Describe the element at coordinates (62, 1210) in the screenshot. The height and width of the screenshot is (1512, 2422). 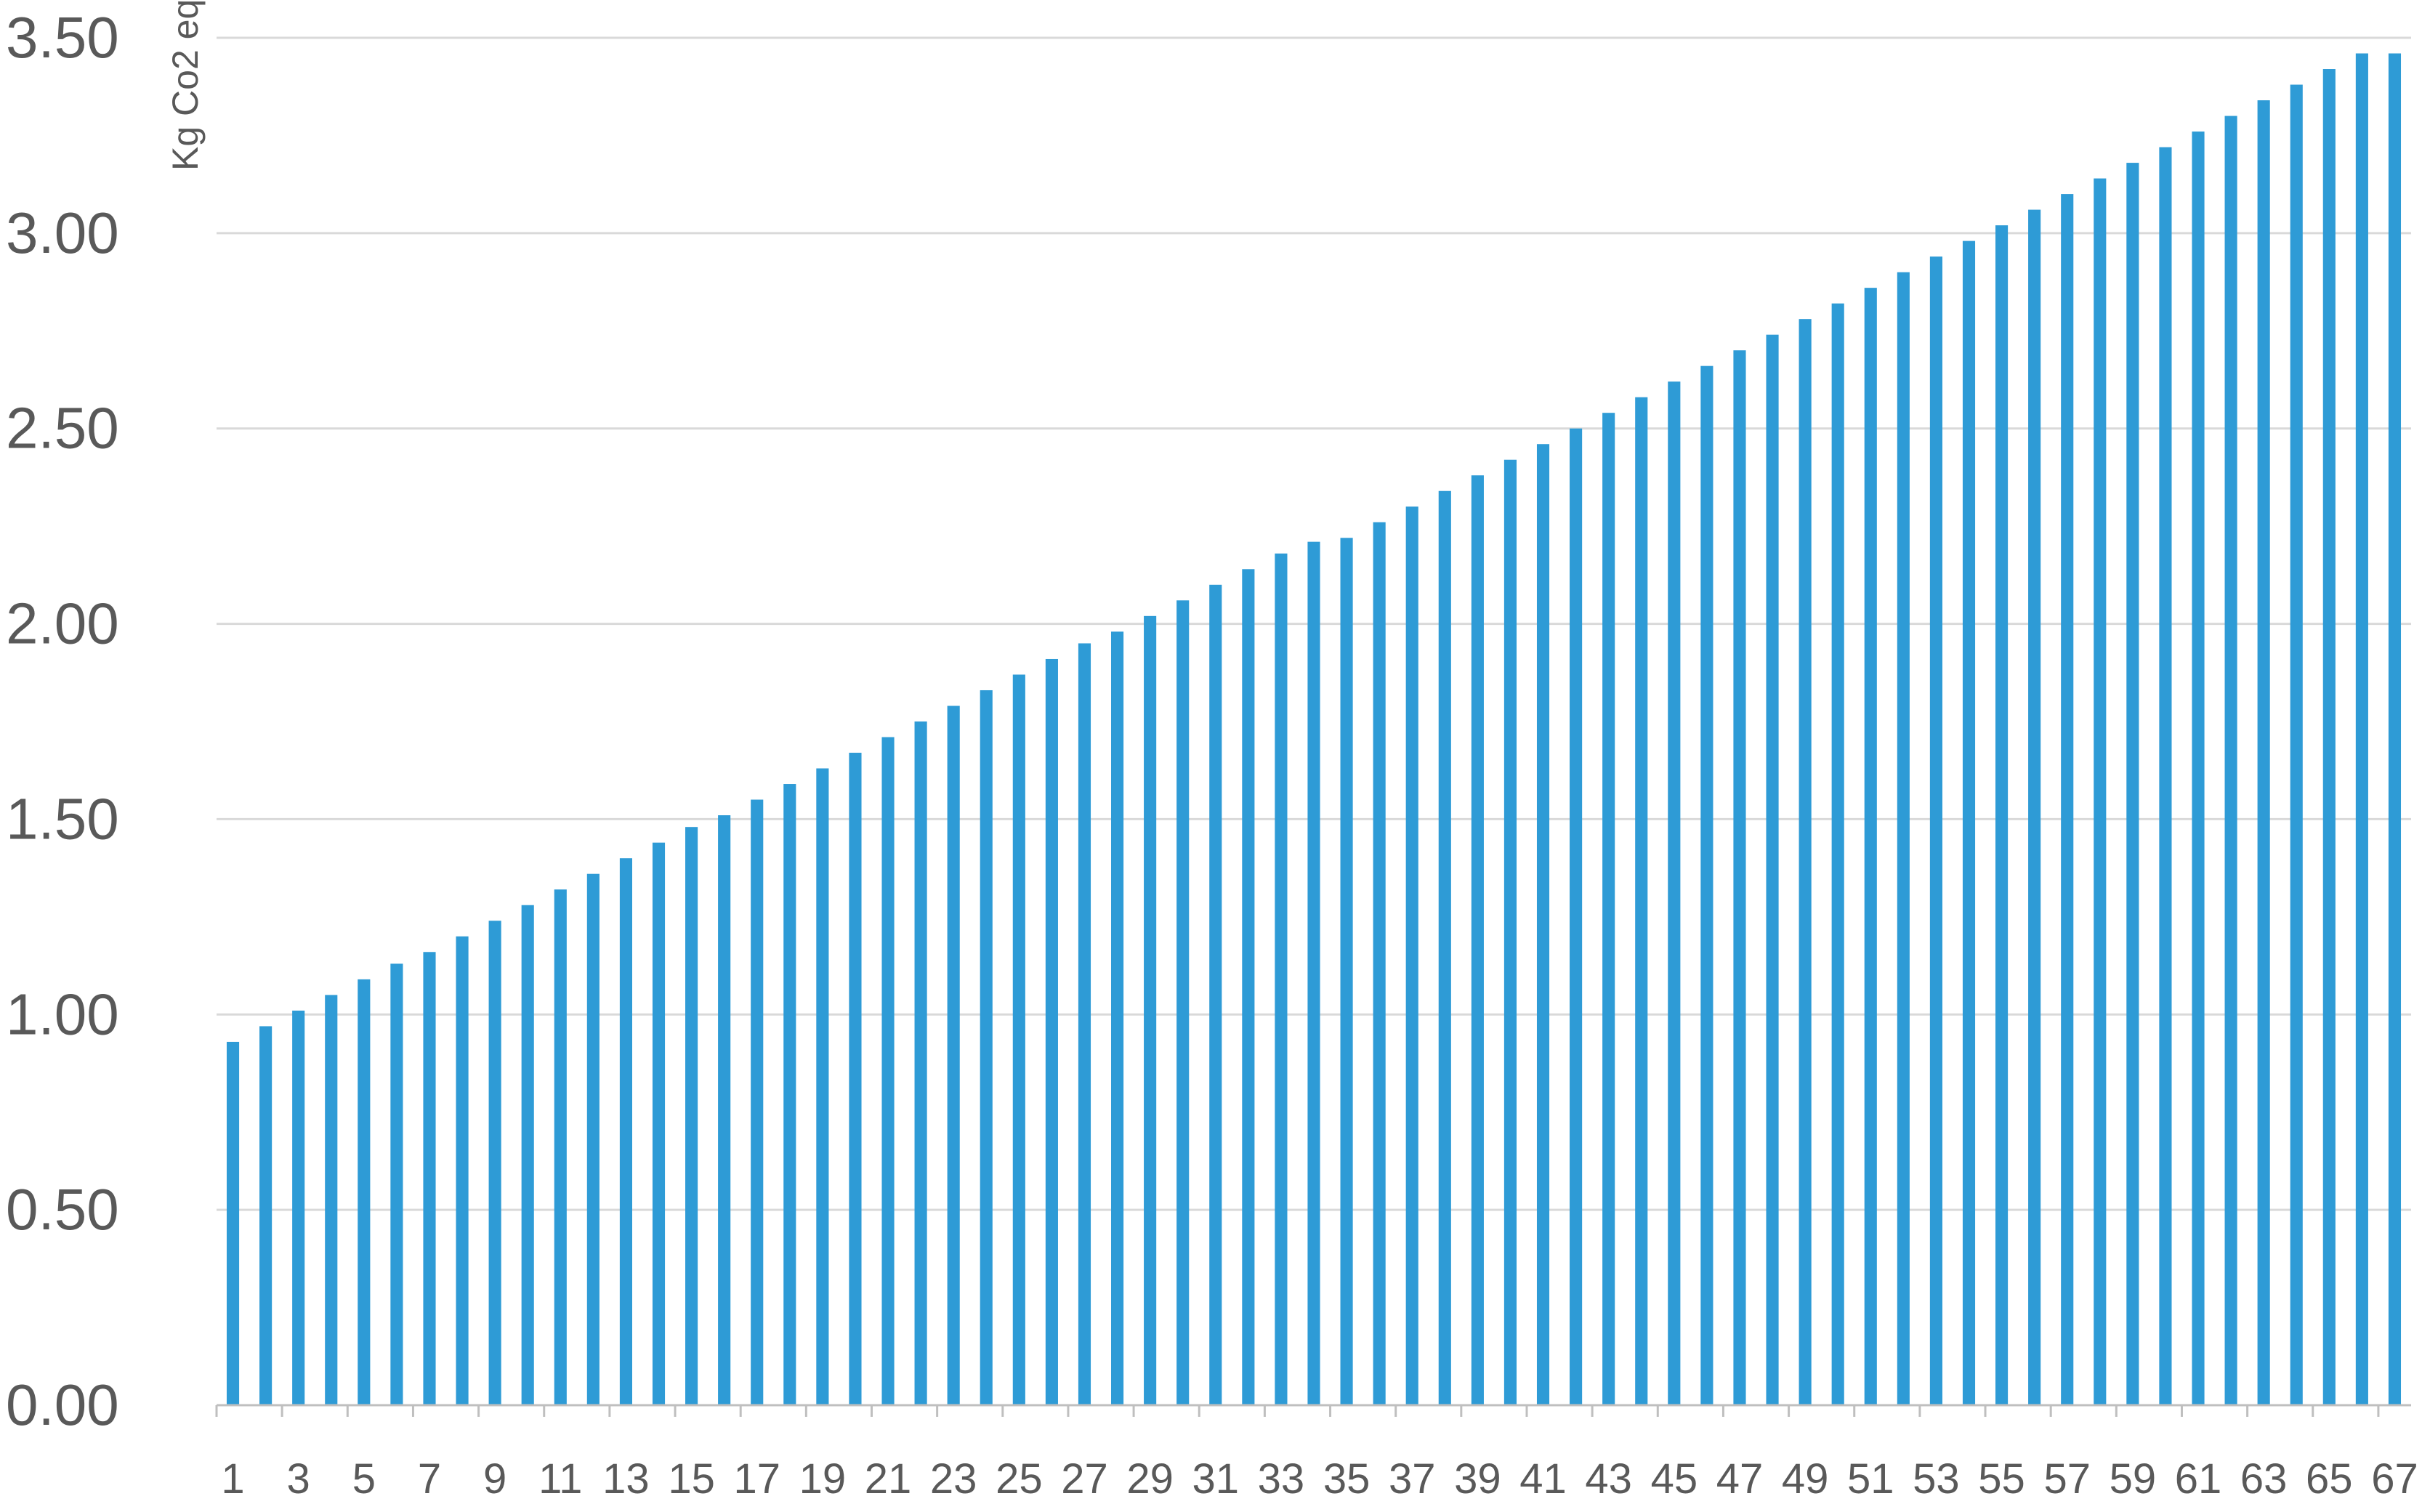
I see `y-tick-label: 0.50` at that location.